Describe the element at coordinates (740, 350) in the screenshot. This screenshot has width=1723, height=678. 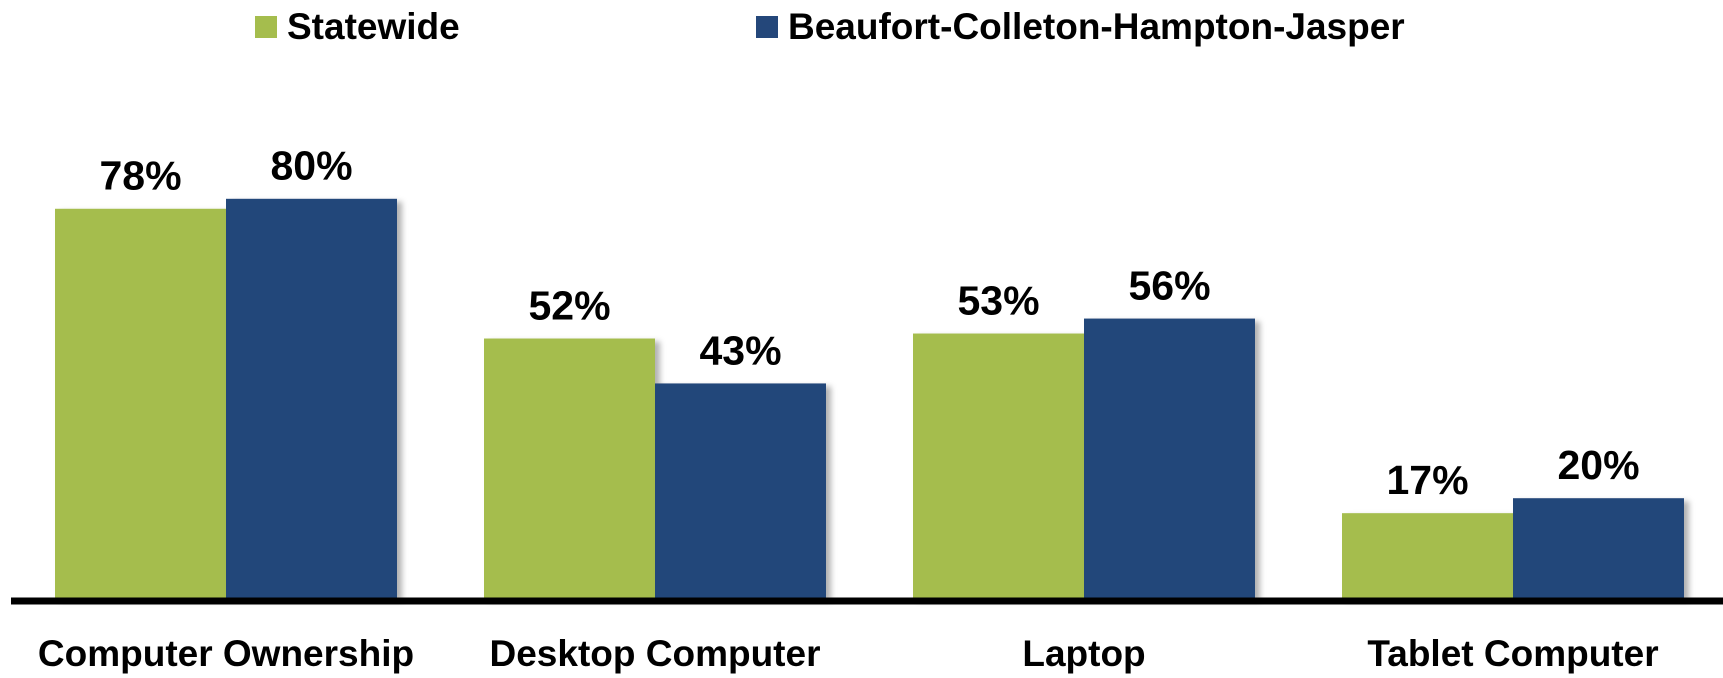
I see `value-label: 43%` at that location.